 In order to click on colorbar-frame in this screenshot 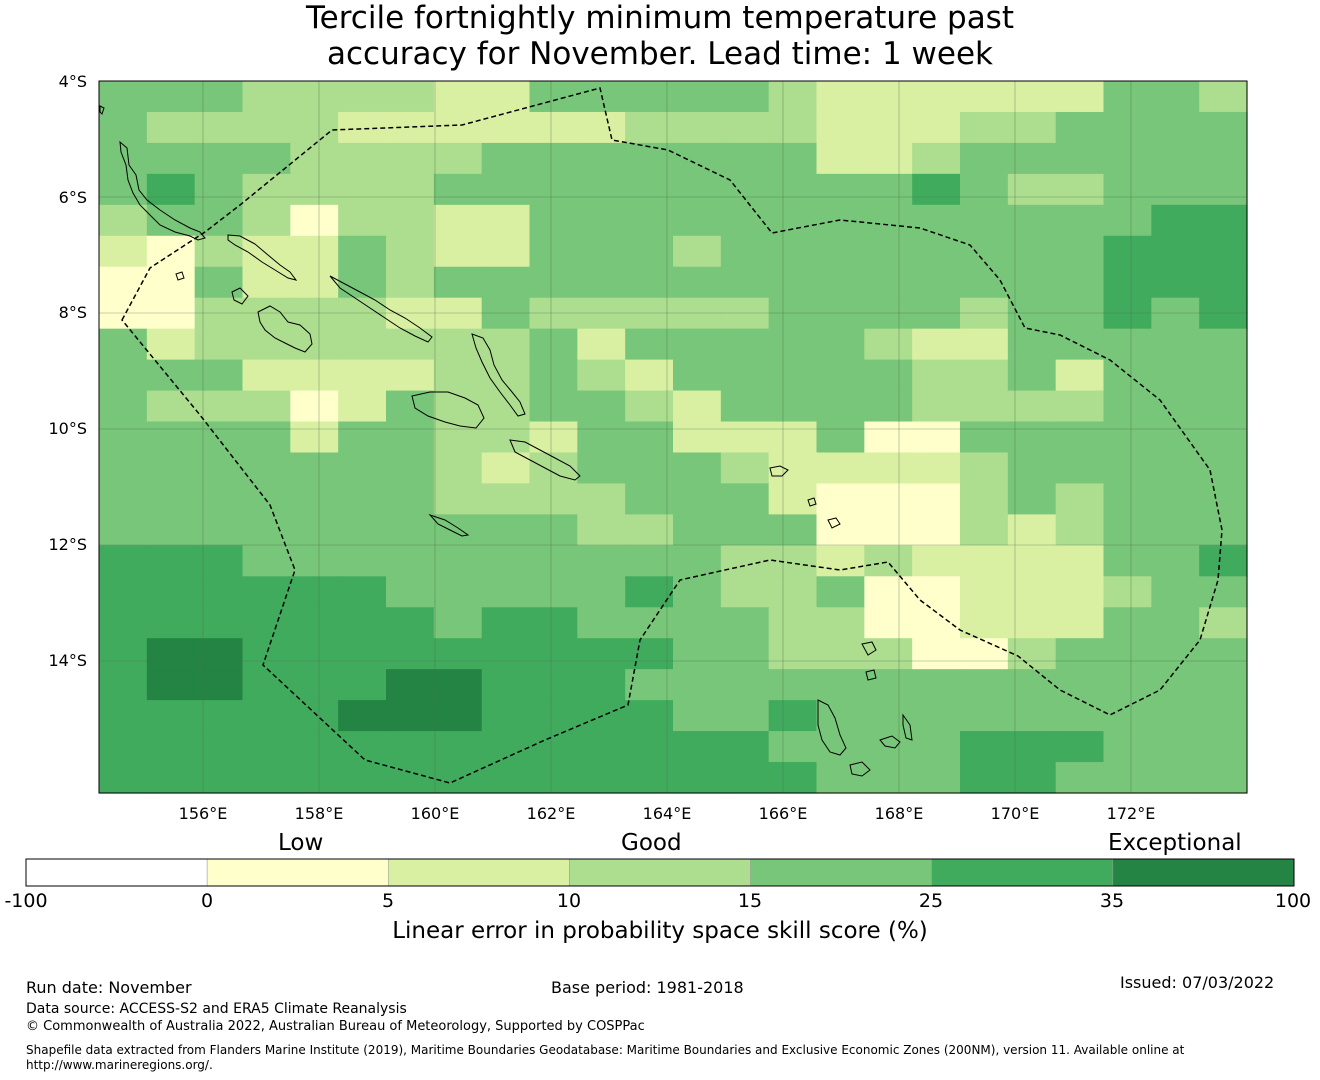, I will do `click(660, 872)`.